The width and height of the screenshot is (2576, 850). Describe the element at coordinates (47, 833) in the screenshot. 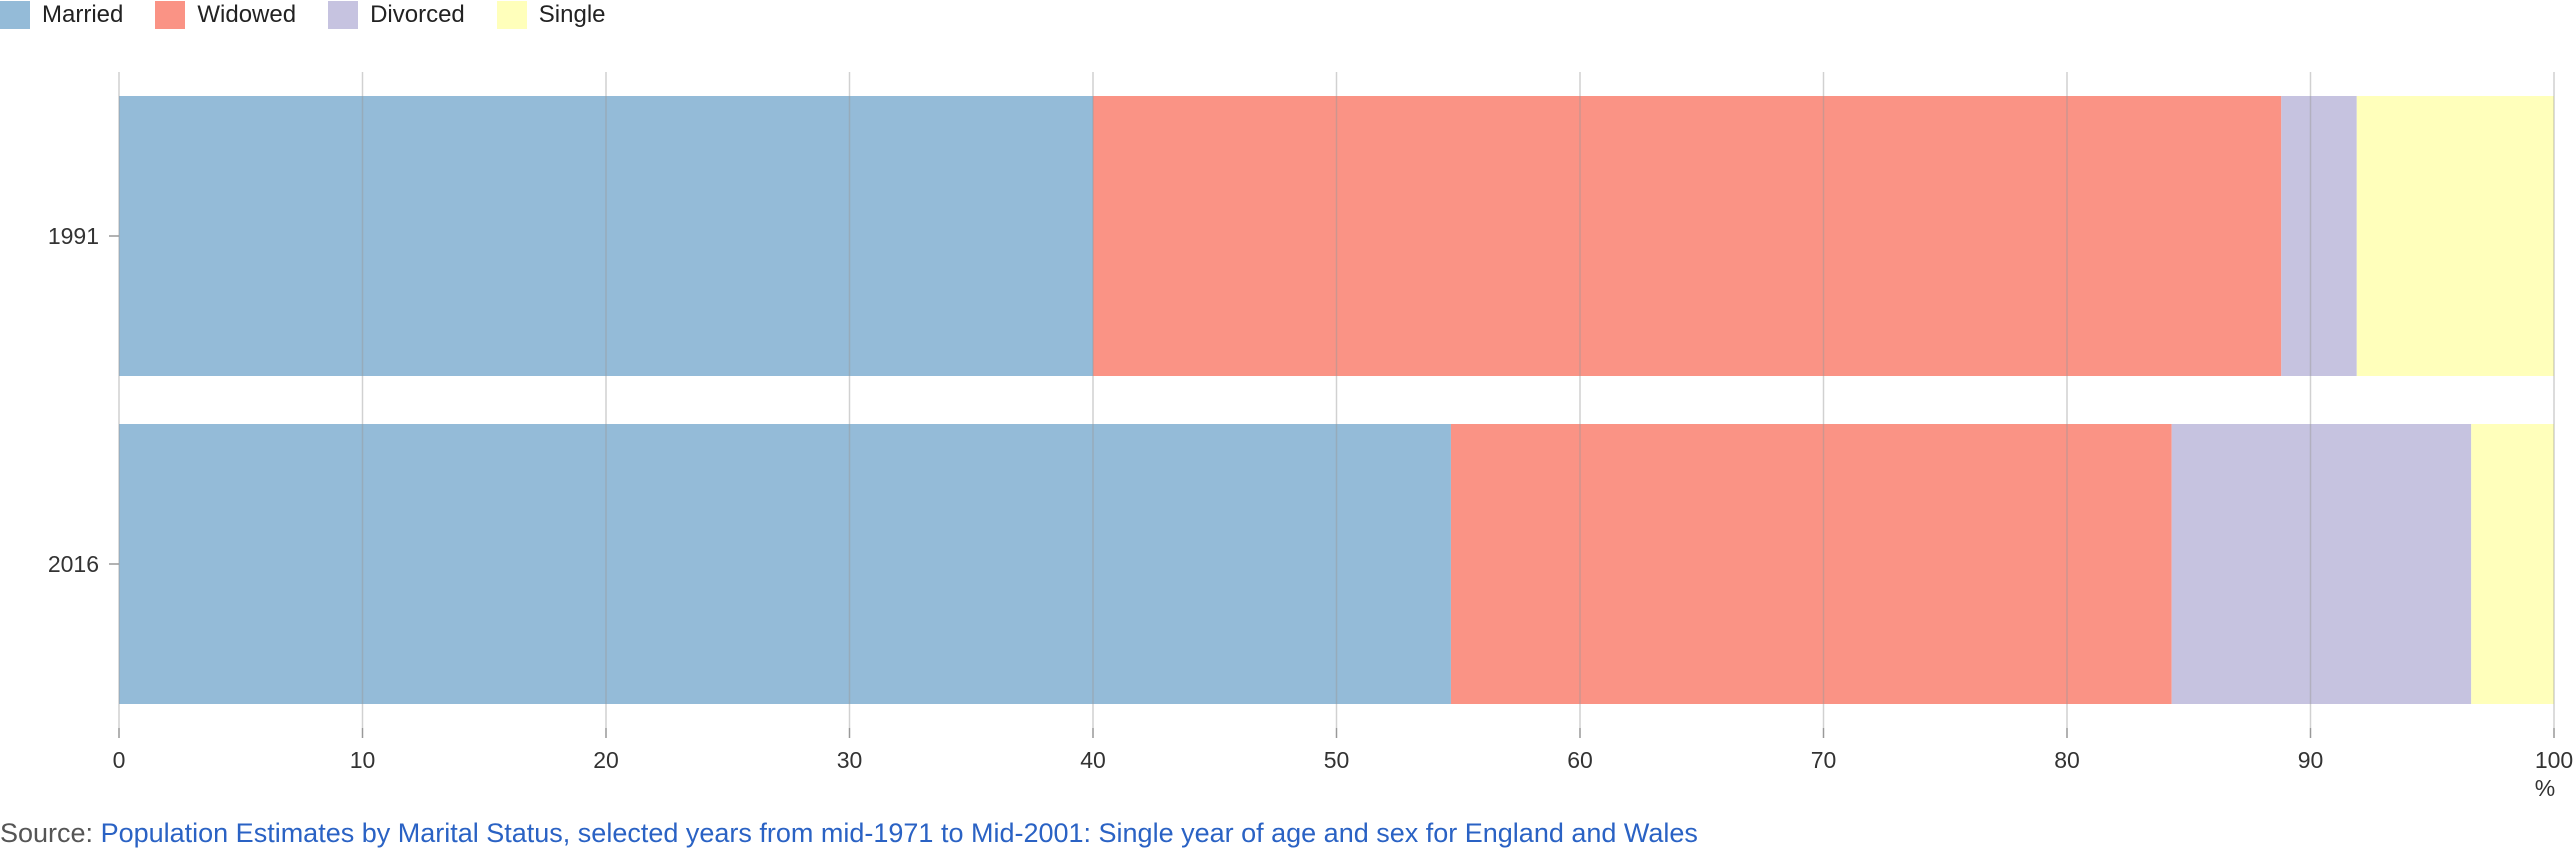

I see `source-prefix: Source:` at that location.